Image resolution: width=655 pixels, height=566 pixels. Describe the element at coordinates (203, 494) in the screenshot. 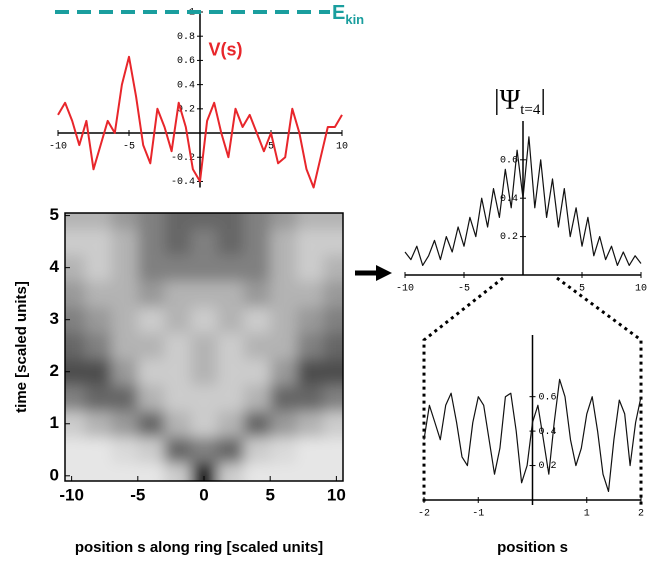

I see `x-tick-label: 0` at that location.